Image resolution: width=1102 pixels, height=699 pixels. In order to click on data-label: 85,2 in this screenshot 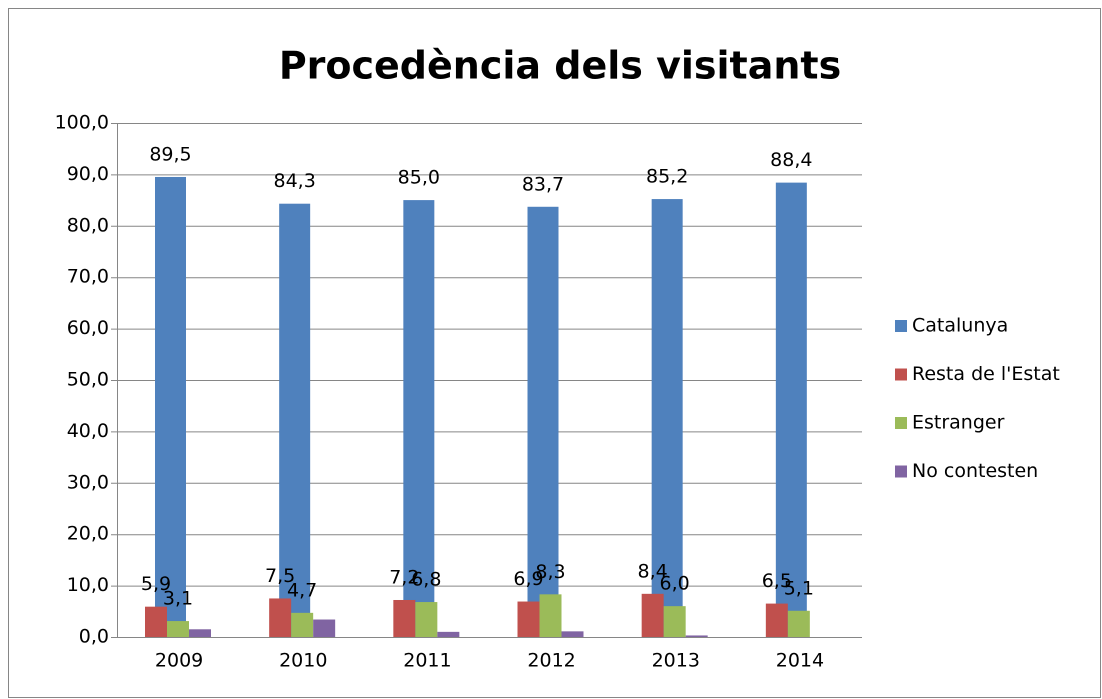, I will do `click(667, 177)`.